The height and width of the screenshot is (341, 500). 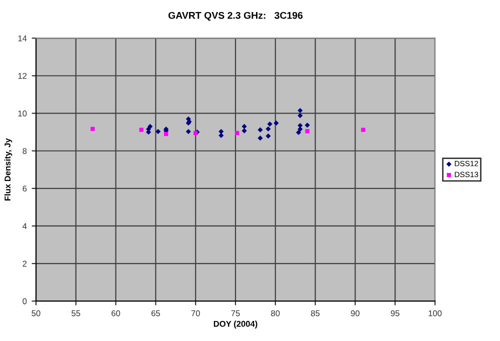 I want to click on x-tick-label: 55, so click(x=76, y=313).